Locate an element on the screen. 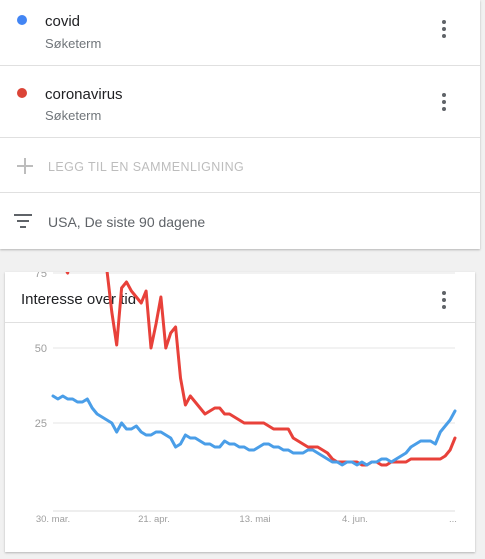 This screenshot has height=559, width=485. card-divider is located at coordinates (240, 322).